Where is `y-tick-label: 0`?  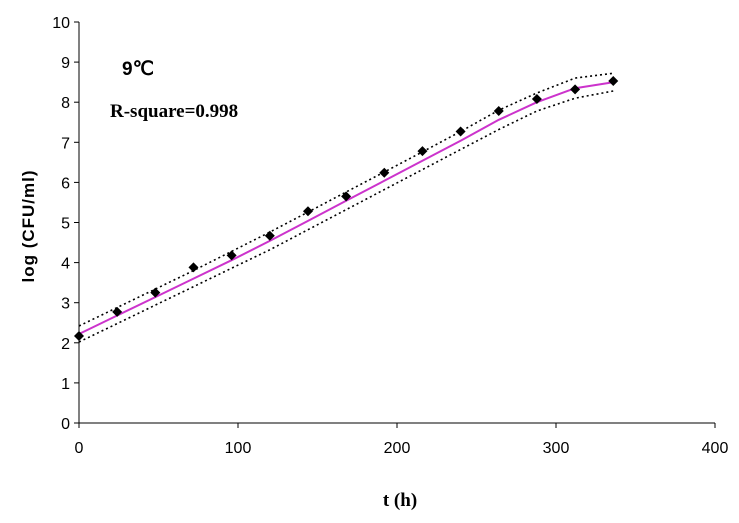 y-tick-label: 0 is located at coordinates (65, 424).